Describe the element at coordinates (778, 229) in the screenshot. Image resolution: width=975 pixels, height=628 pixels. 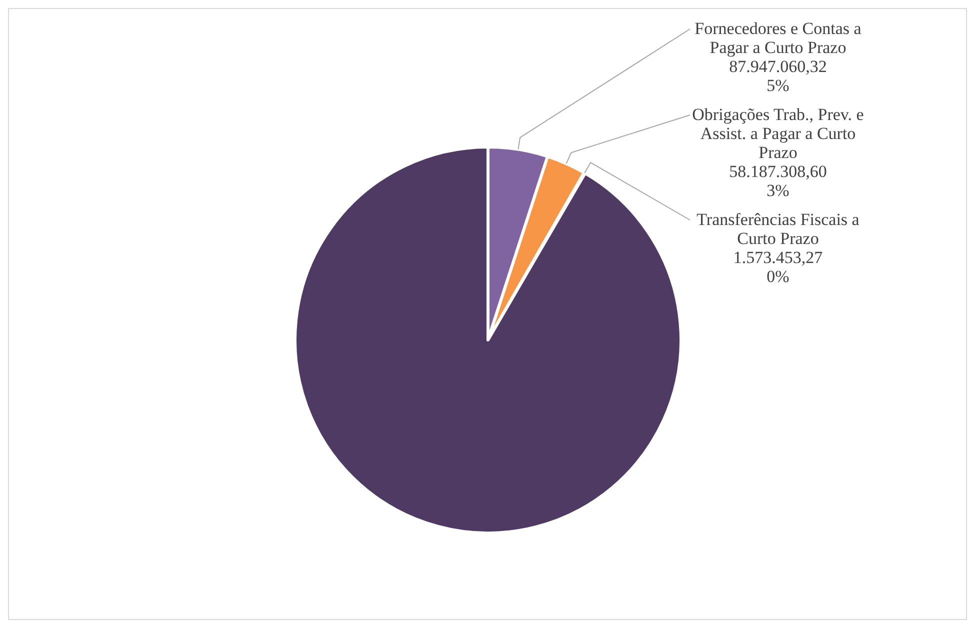
I see `slice-label: Transferências Fiscais a Curto Prazo` at that location.